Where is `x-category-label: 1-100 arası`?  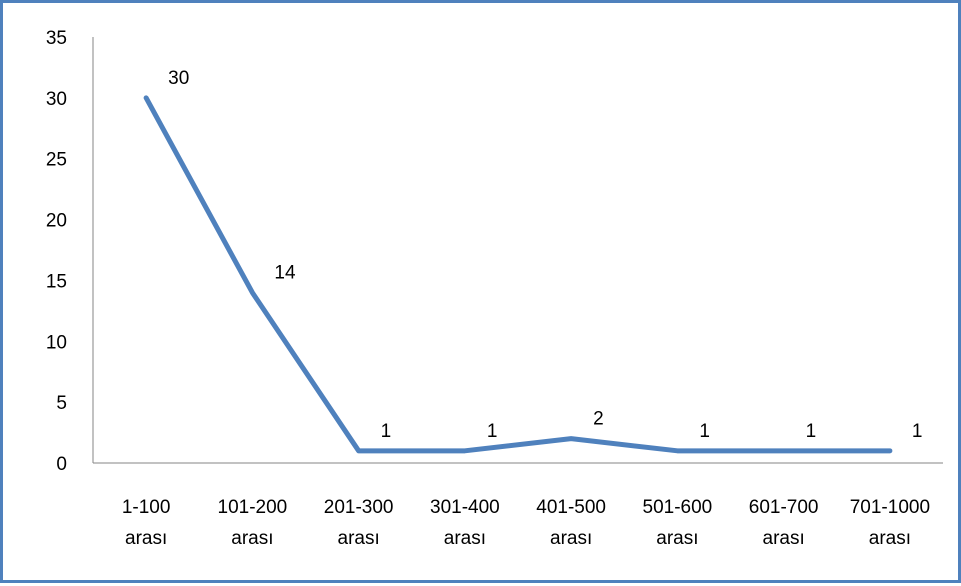
x-category-label: 1-100 arası is located at coordinates (146, 523).